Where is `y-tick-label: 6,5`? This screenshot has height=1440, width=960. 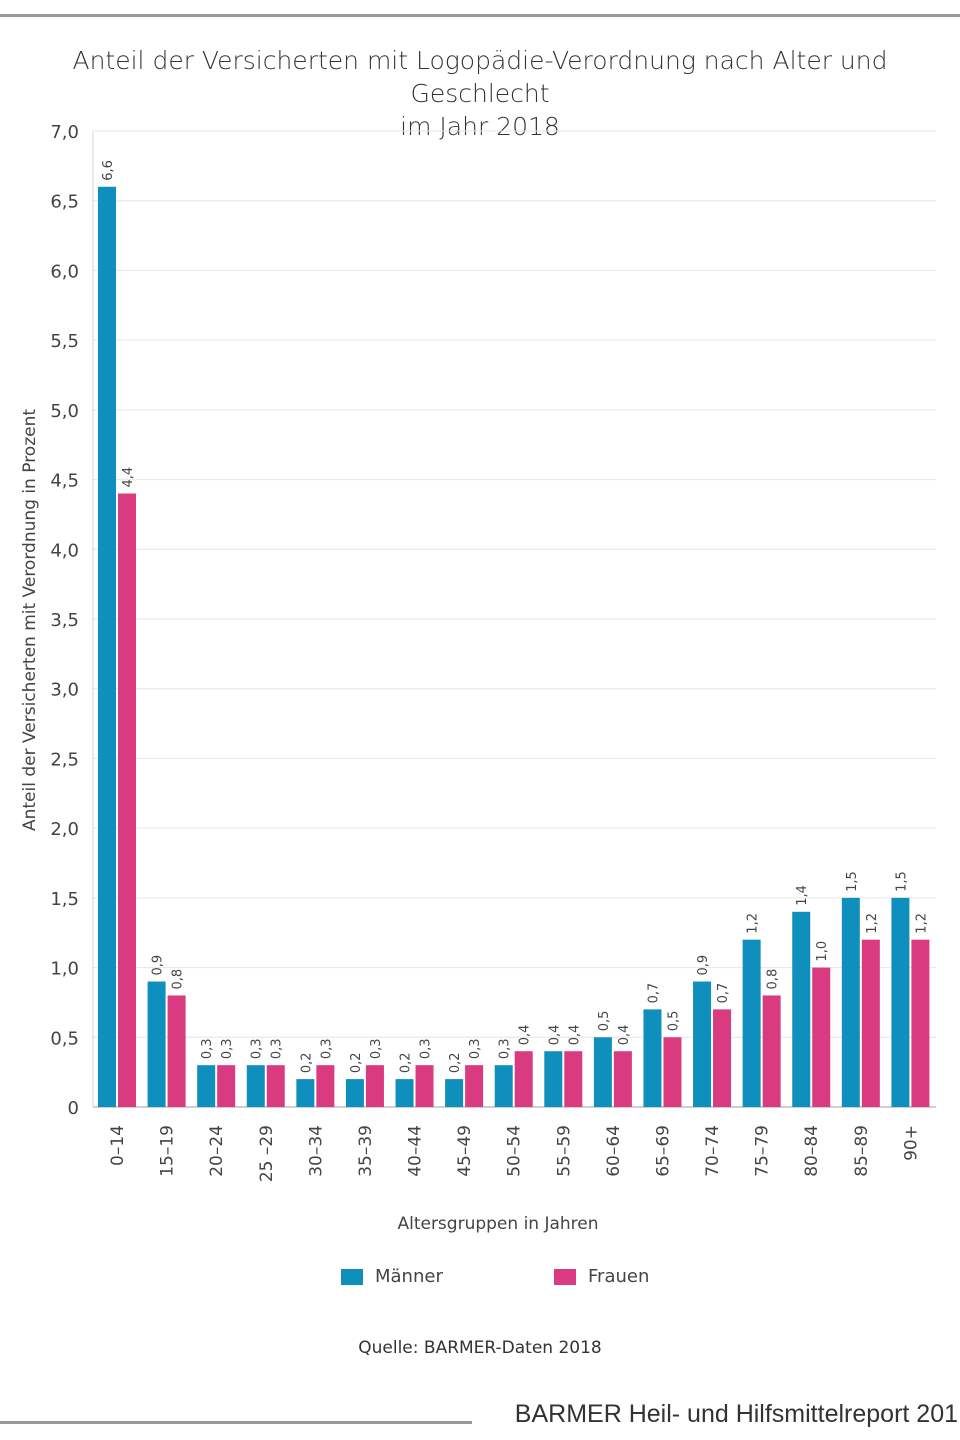
y-tick-label: 6,5 is located at coordinates (64, 202).